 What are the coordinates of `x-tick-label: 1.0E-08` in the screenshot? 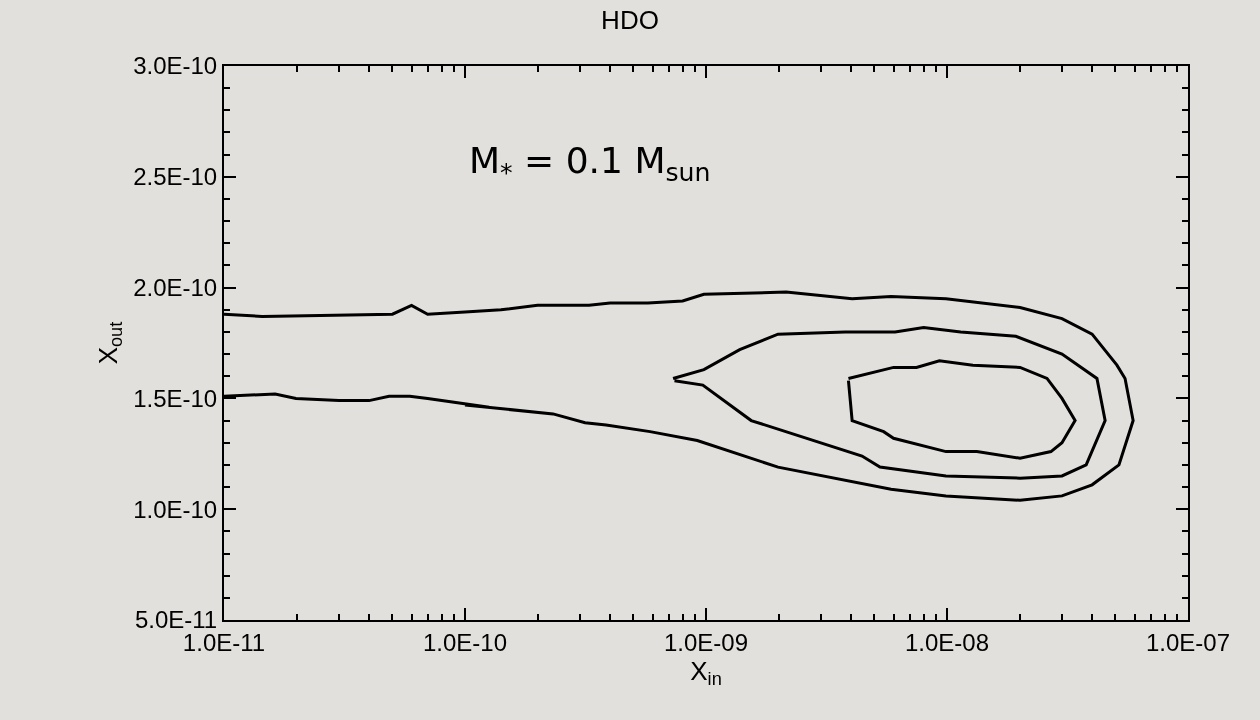 It's located at (947, 642).